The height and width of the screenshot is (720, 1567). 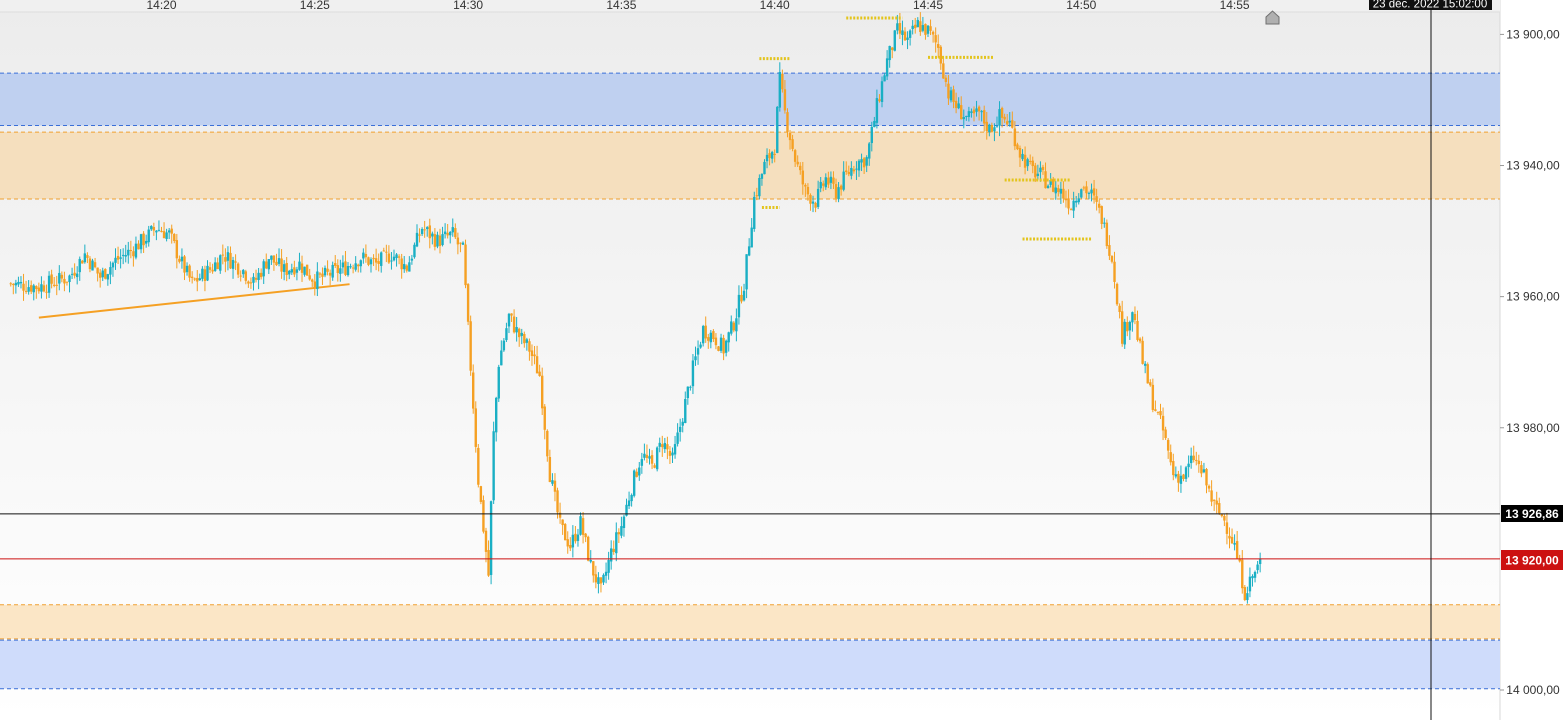 What do you see at coordinates (1532, 560) in the screenshot?
I see `level-price-badge: 13 920,00` at bounding box center [1532, 560].